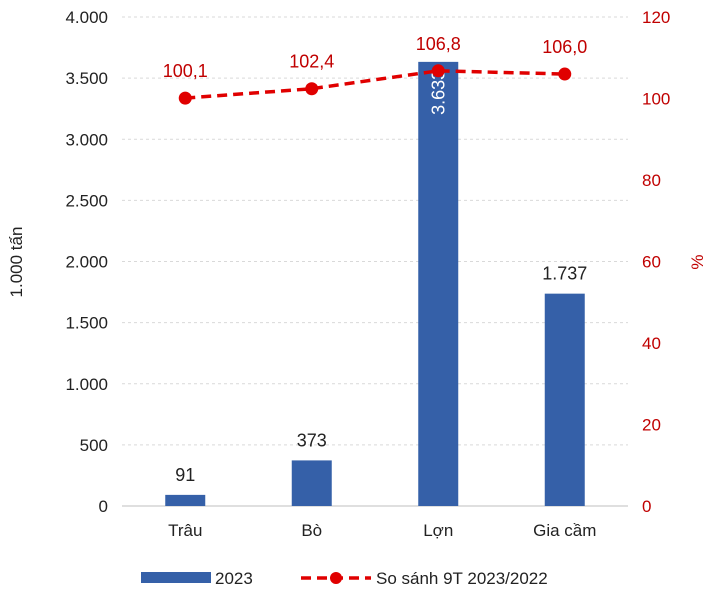  What do you see at coordinates (646, 506) in the screenshot?
I see `y-tick-label-right: 0` at bounding box center [646, 506].